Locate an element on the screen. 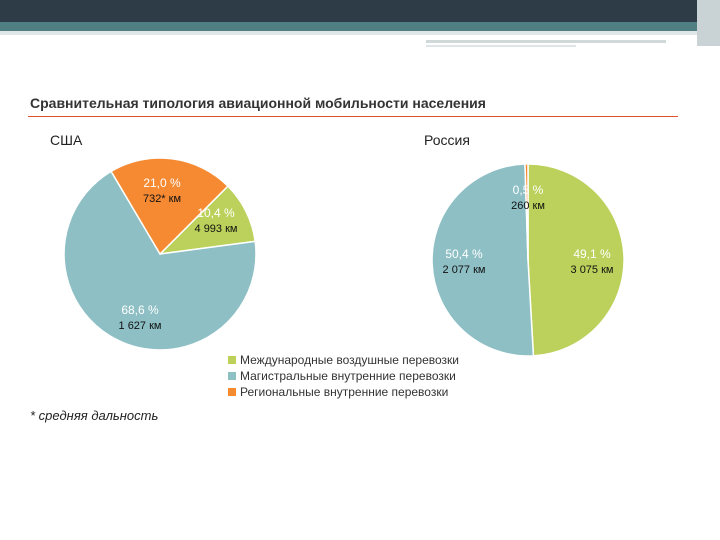 This screenshot has width=720, height=540. title-underline is located at coordinates (353, 116).